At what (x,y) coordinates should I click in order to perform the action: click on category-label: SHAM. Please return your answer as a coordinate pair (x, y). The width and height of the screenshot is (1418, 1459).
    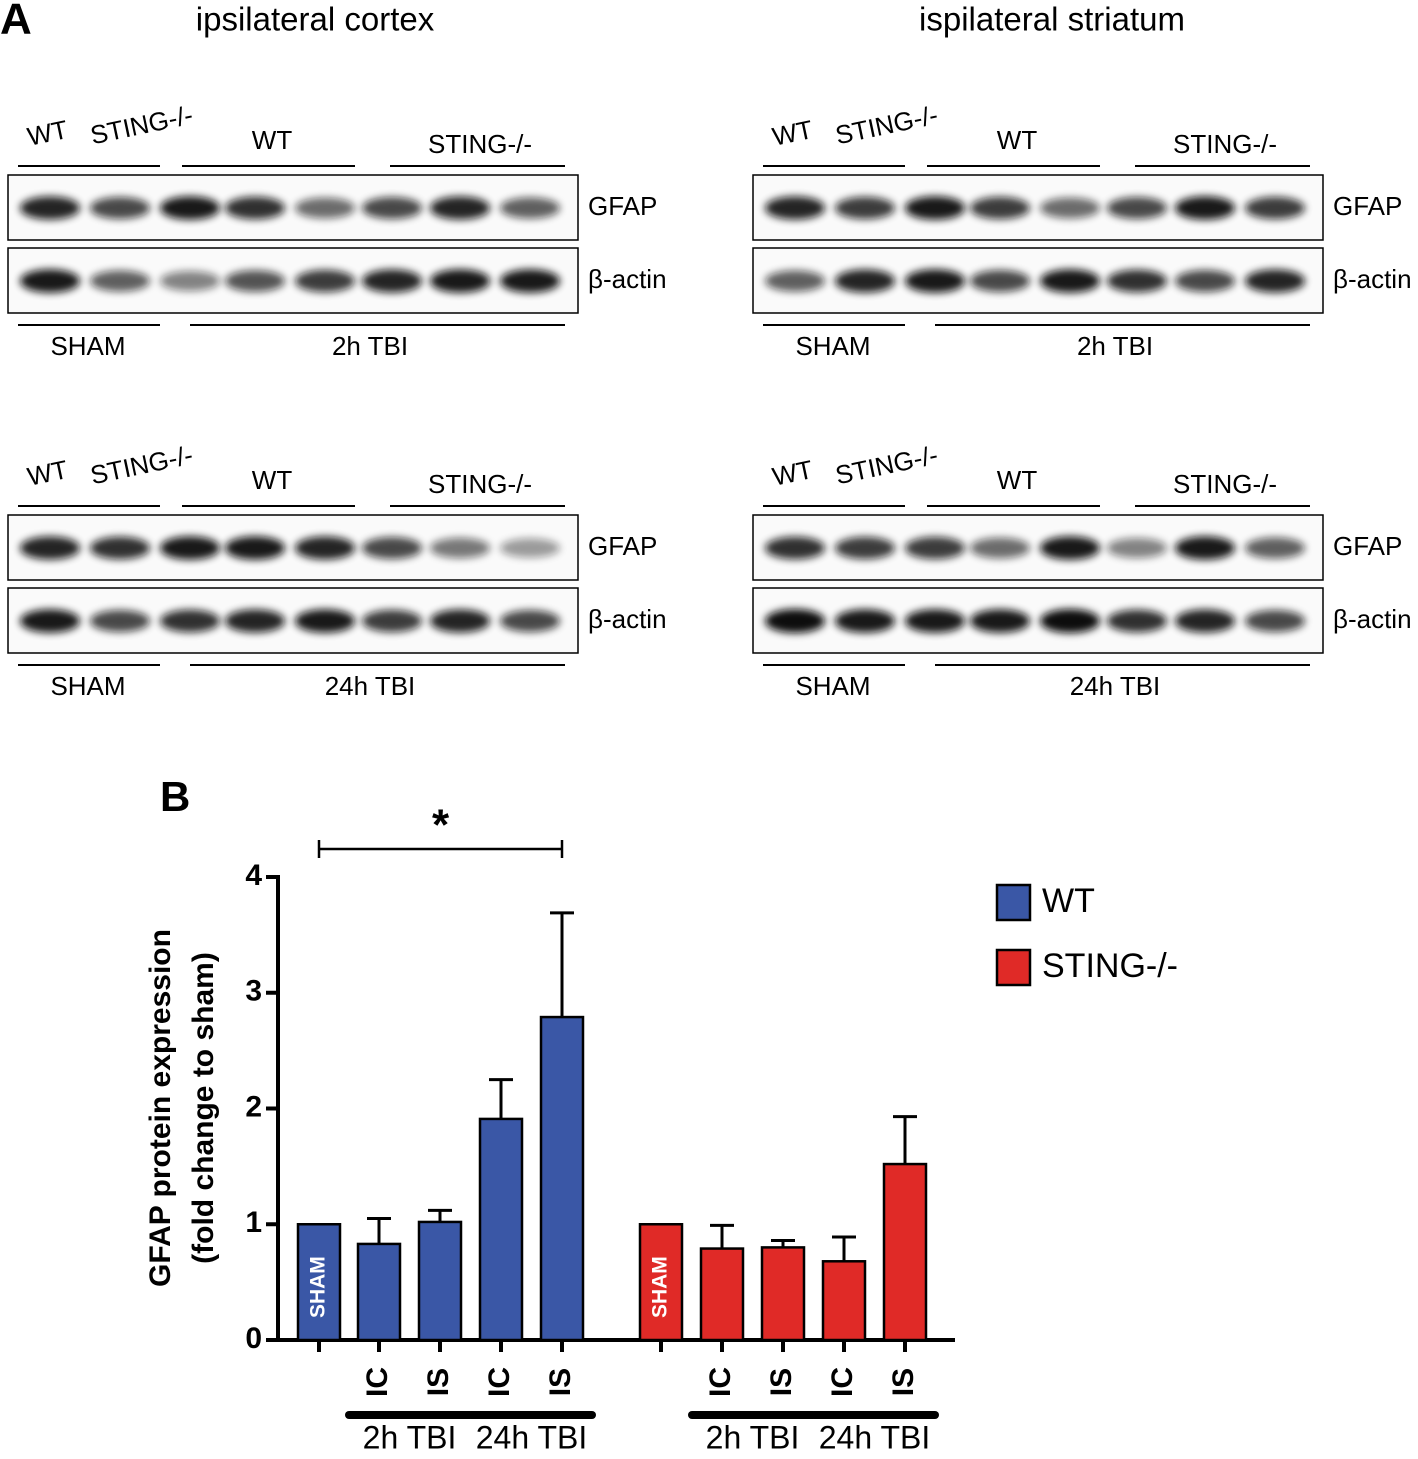
    Looking at the image, I should click on (660, 1287).